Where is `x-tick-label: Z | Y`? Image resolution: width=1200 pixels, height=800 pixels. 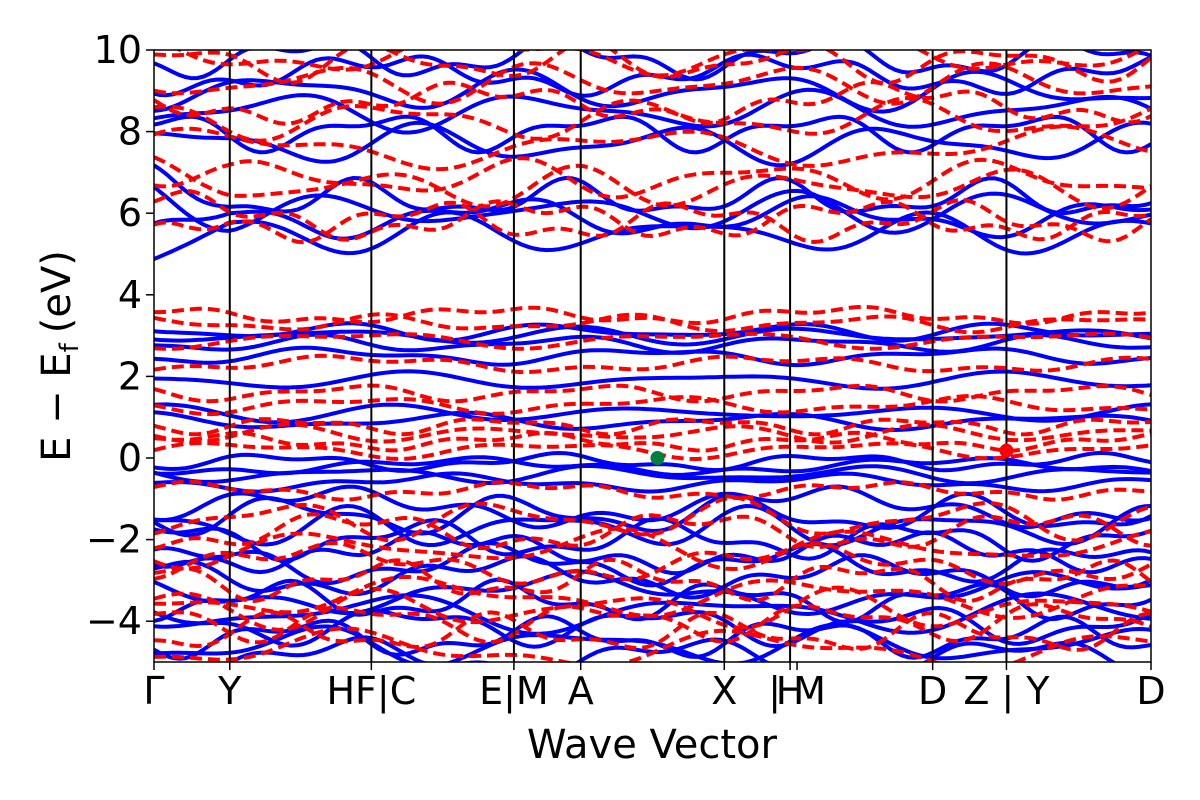
x-tick-label: Z | Y is located at coordinates (1006, 691).